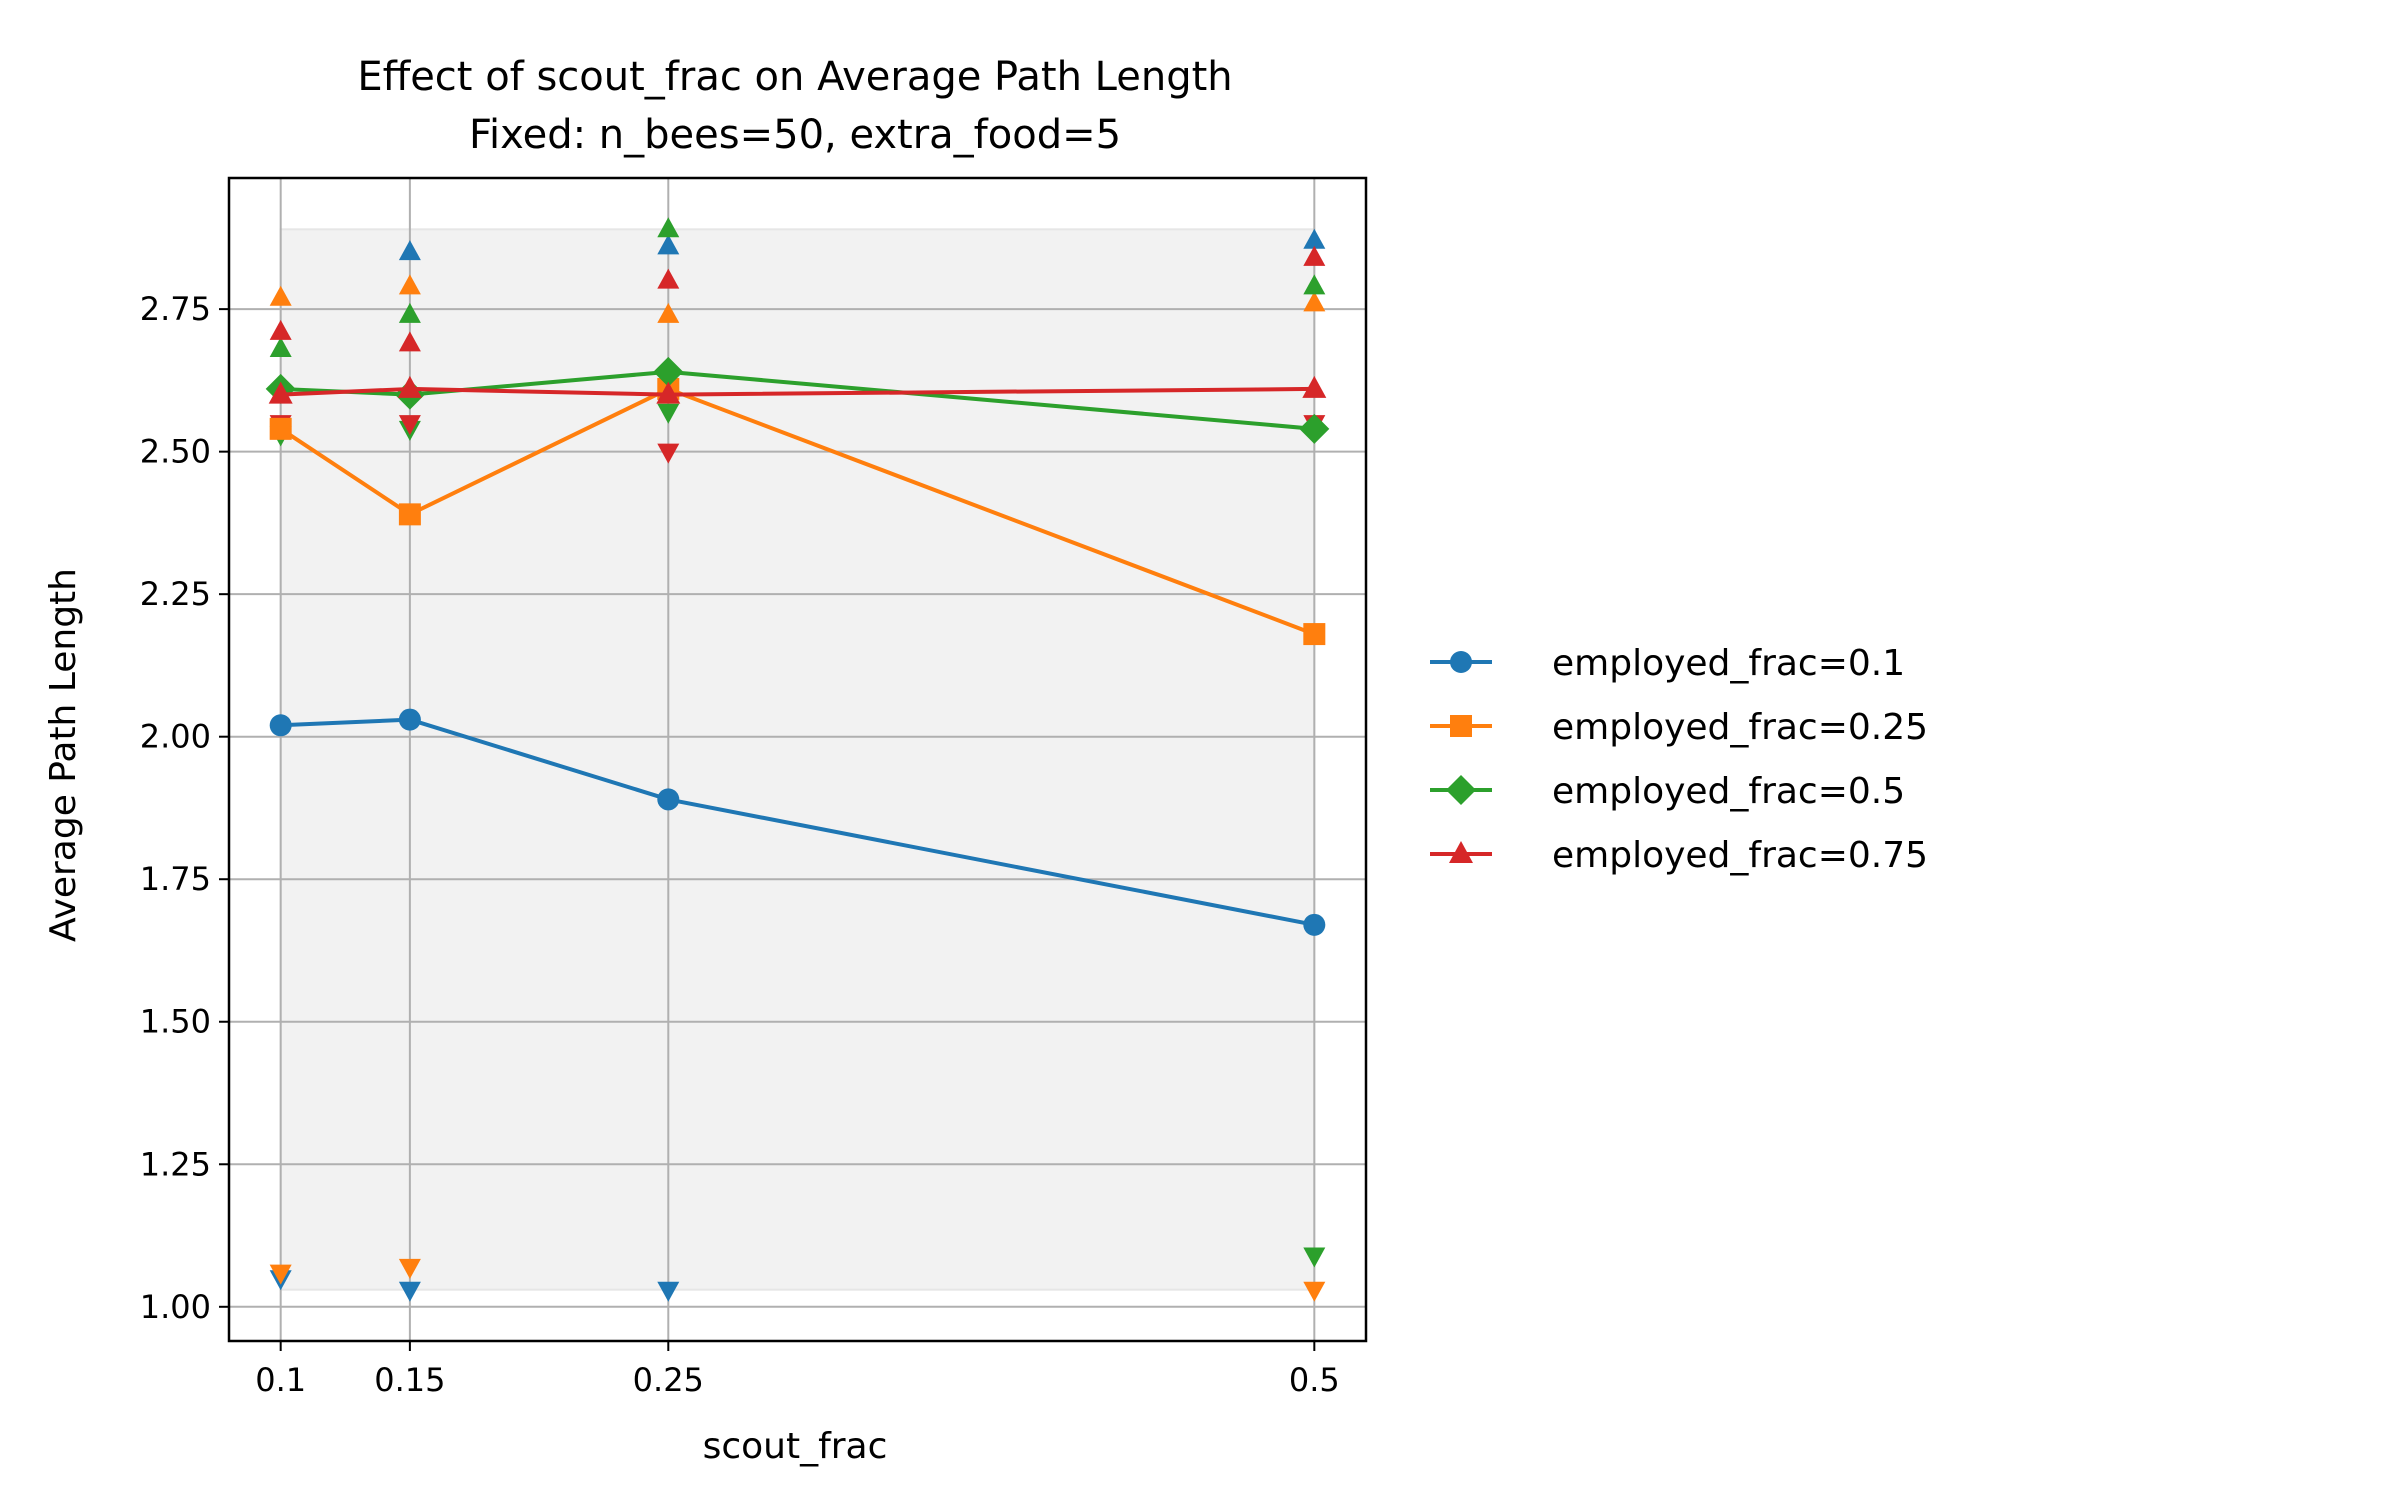  I want to click on legend-label: employed_frac=0.75, so click(1740, 855).